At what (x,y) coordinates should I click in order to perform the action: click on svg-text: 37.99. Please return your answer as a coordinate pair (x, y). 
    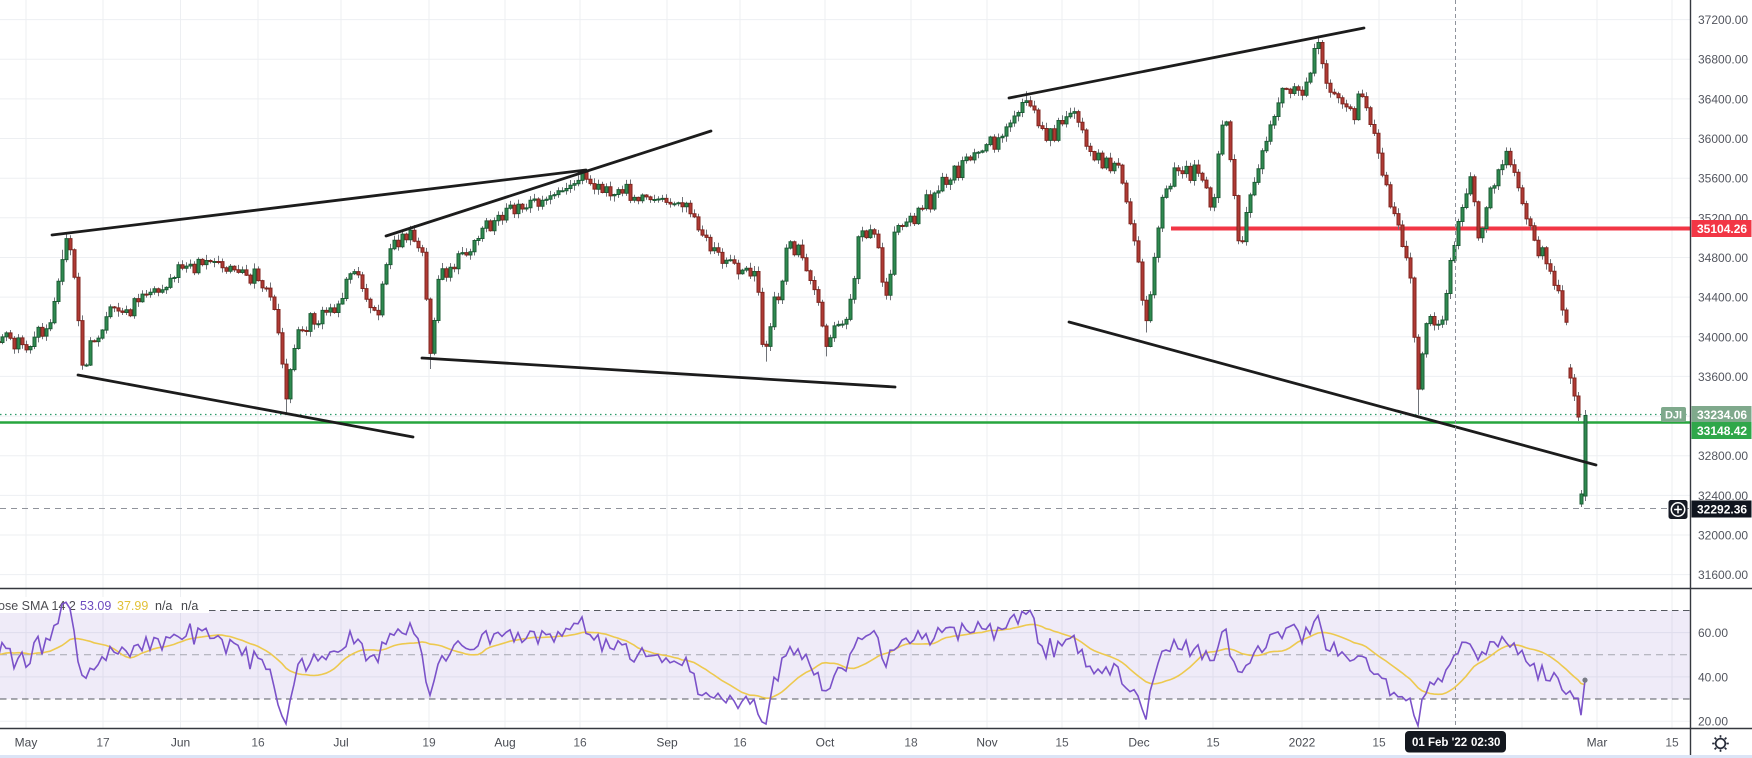
    Looking at the image, I should click on (132, 606).